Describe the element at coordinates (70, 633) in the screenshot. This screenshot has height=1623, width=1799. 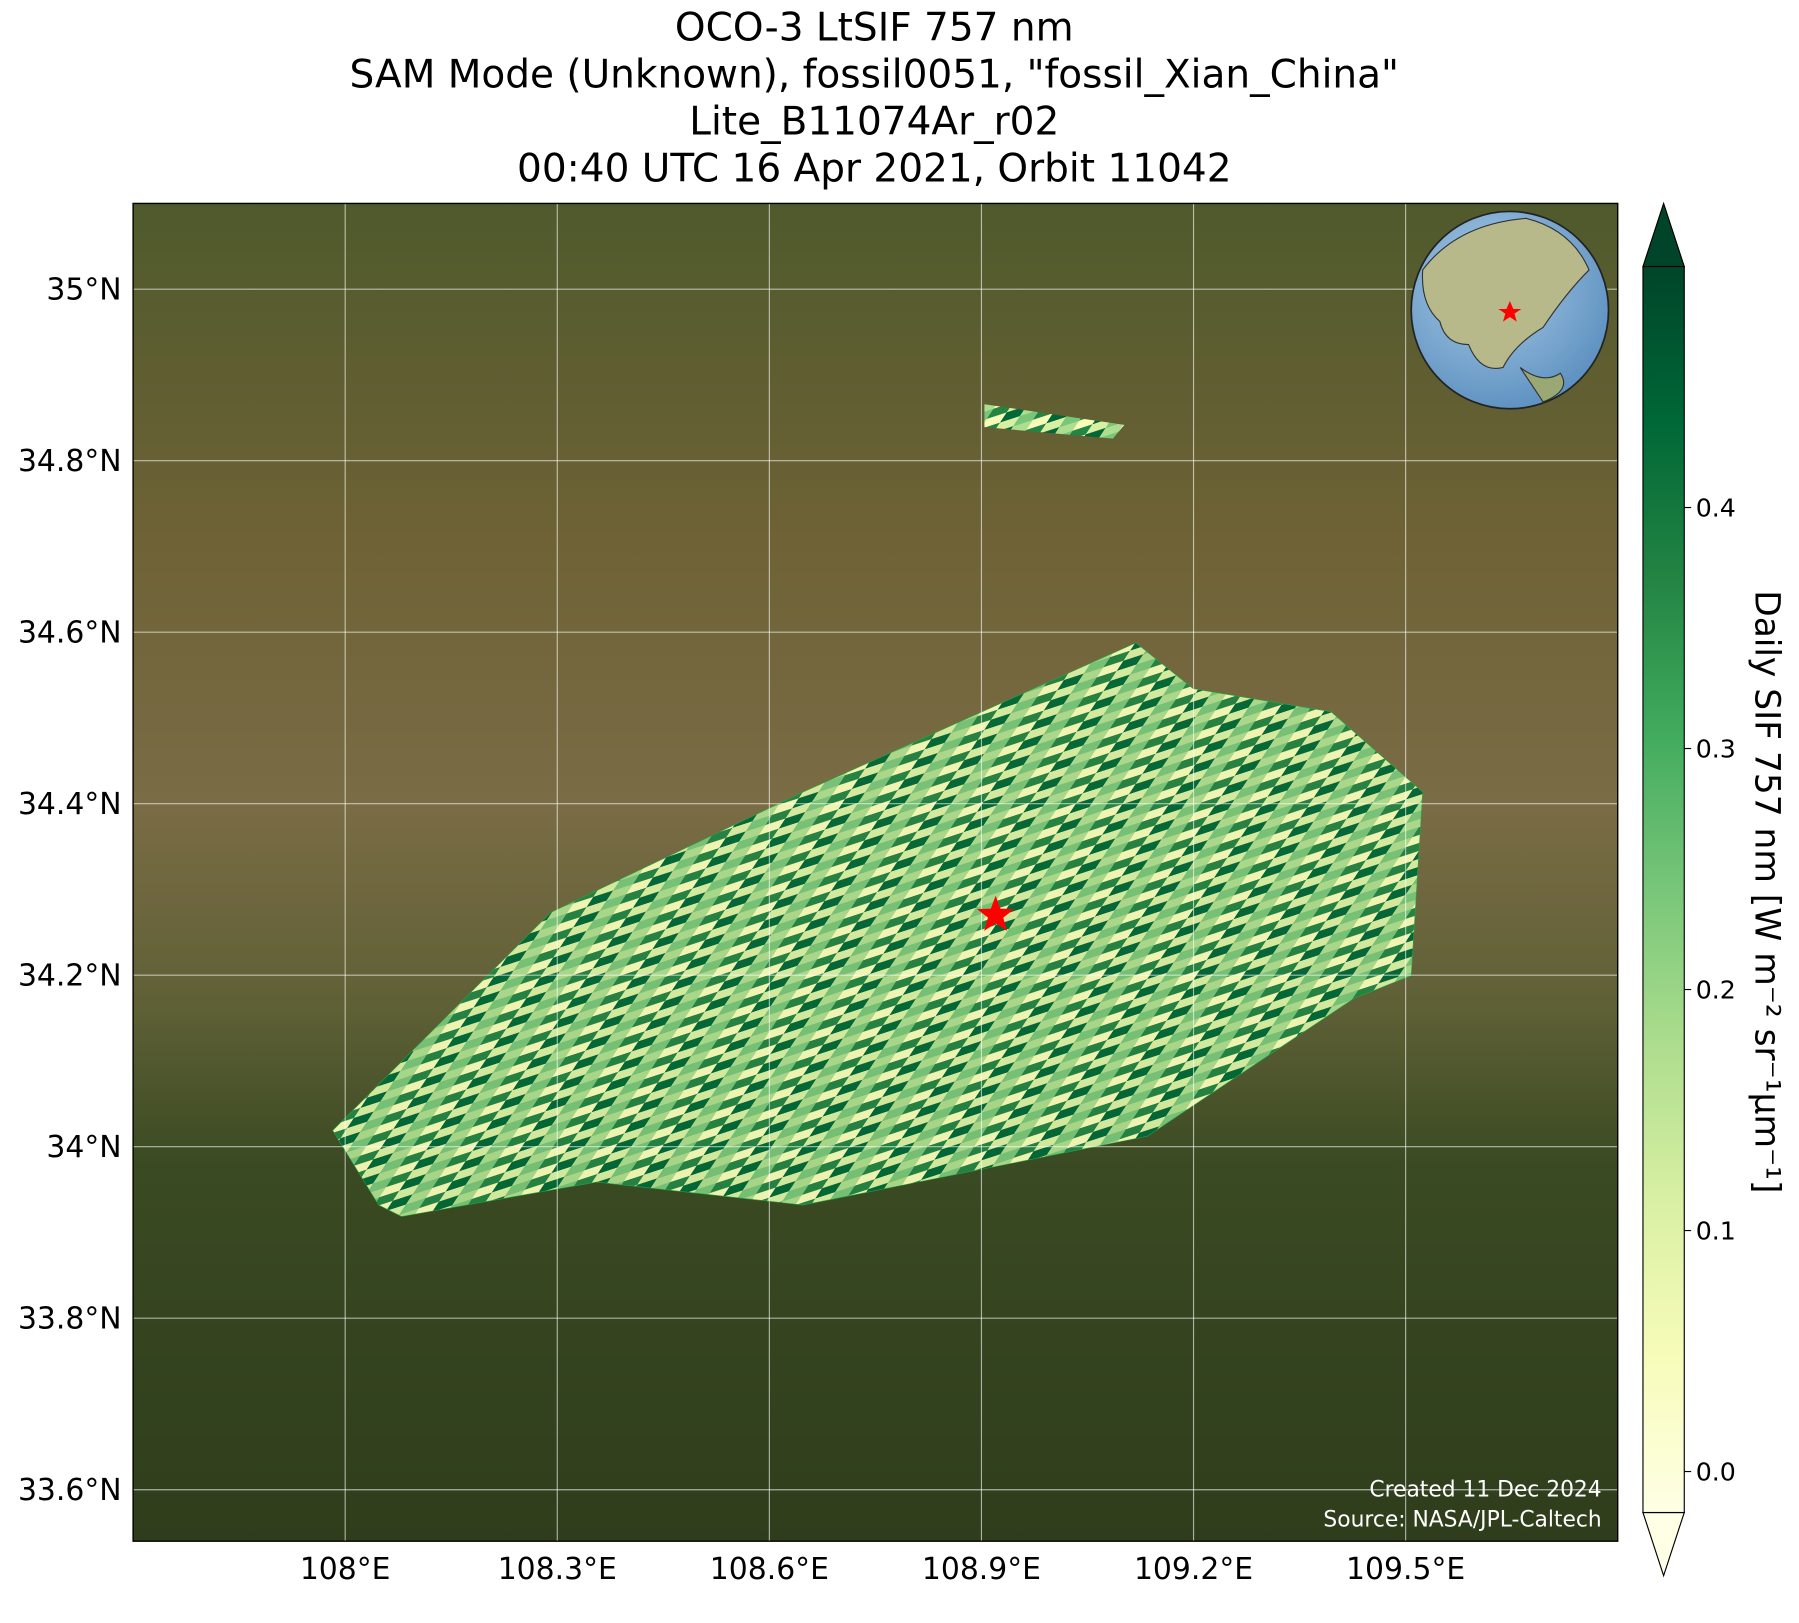
I see `y-tick-label: 34.6°N` at that location.